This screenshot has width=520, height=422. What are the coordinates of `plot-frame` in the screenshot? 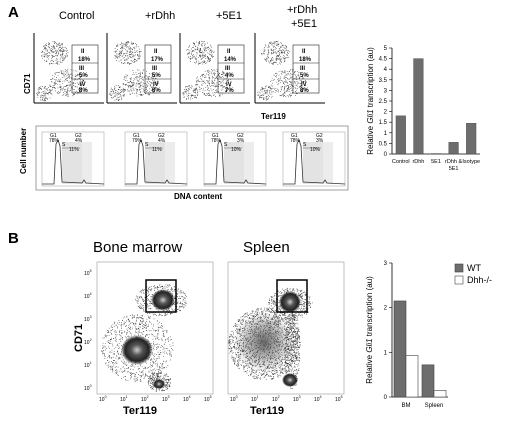 It's located at (155, 328).